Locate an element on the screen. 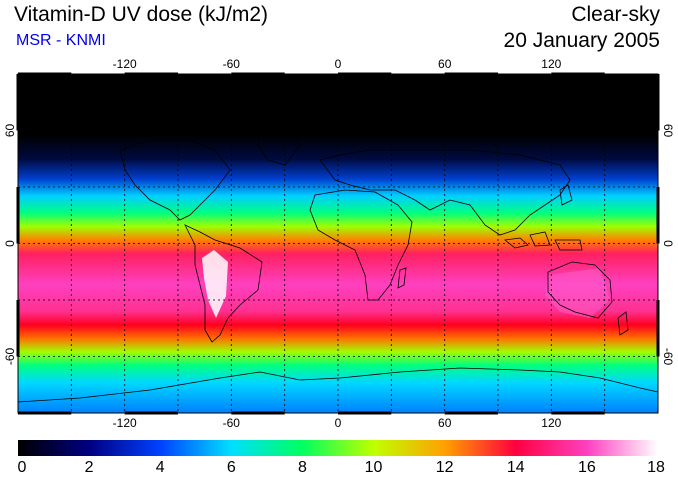 The image size is (678, 480). colorbar-tick-label: 6 is located at coordinates (231, 467).